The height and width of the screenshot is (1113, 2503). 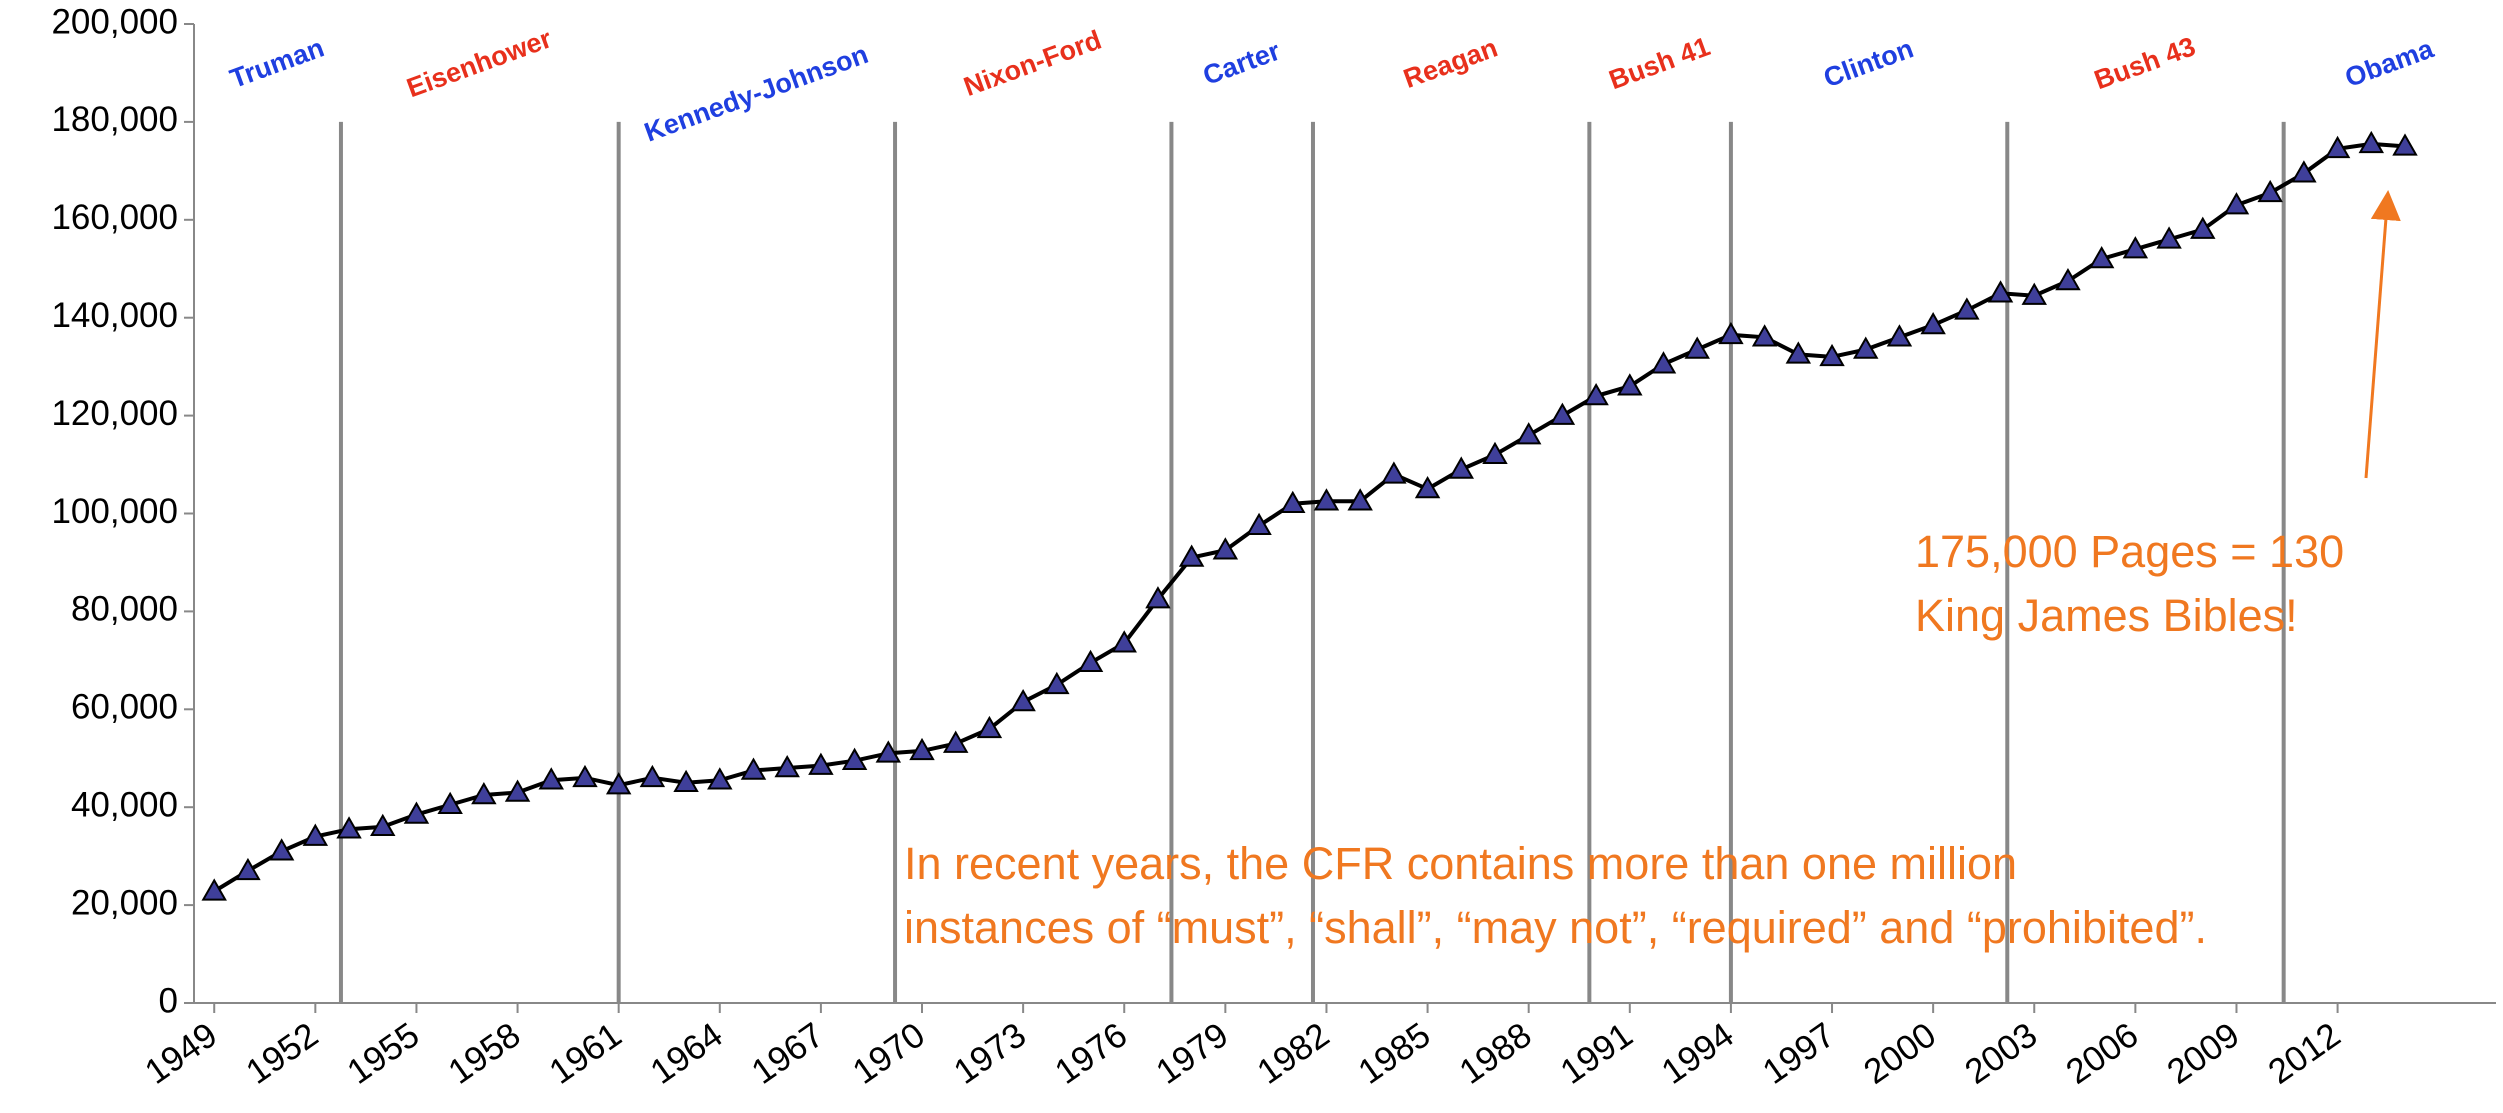 I want to click on x-tick-label: 1952, so click(x=282, y=1053).